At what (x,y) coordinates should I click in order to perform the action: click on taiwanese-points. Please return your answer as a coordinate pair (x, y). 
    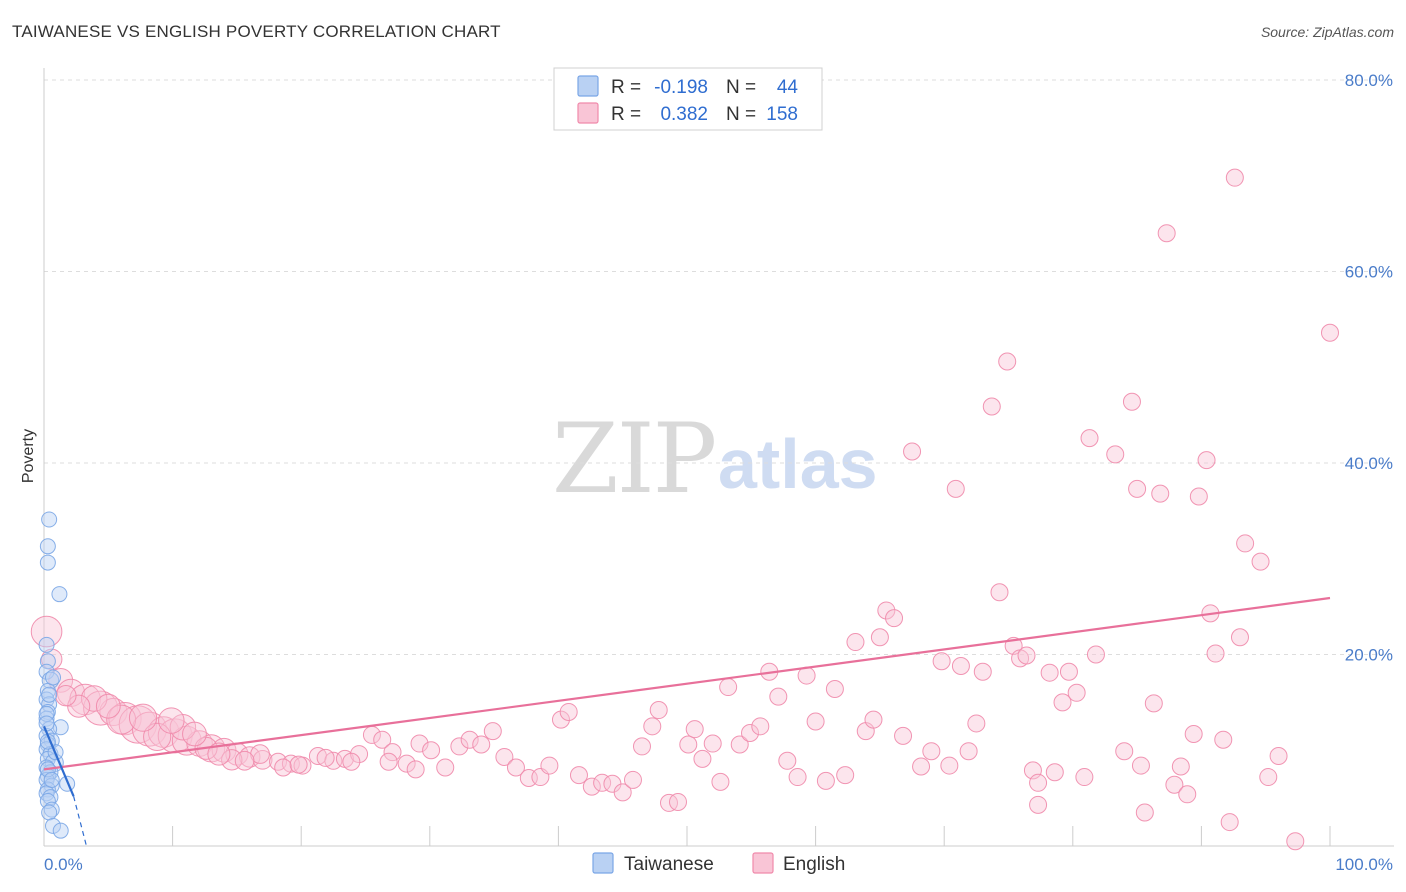
    Looking at the image, I should click on (57, 675).